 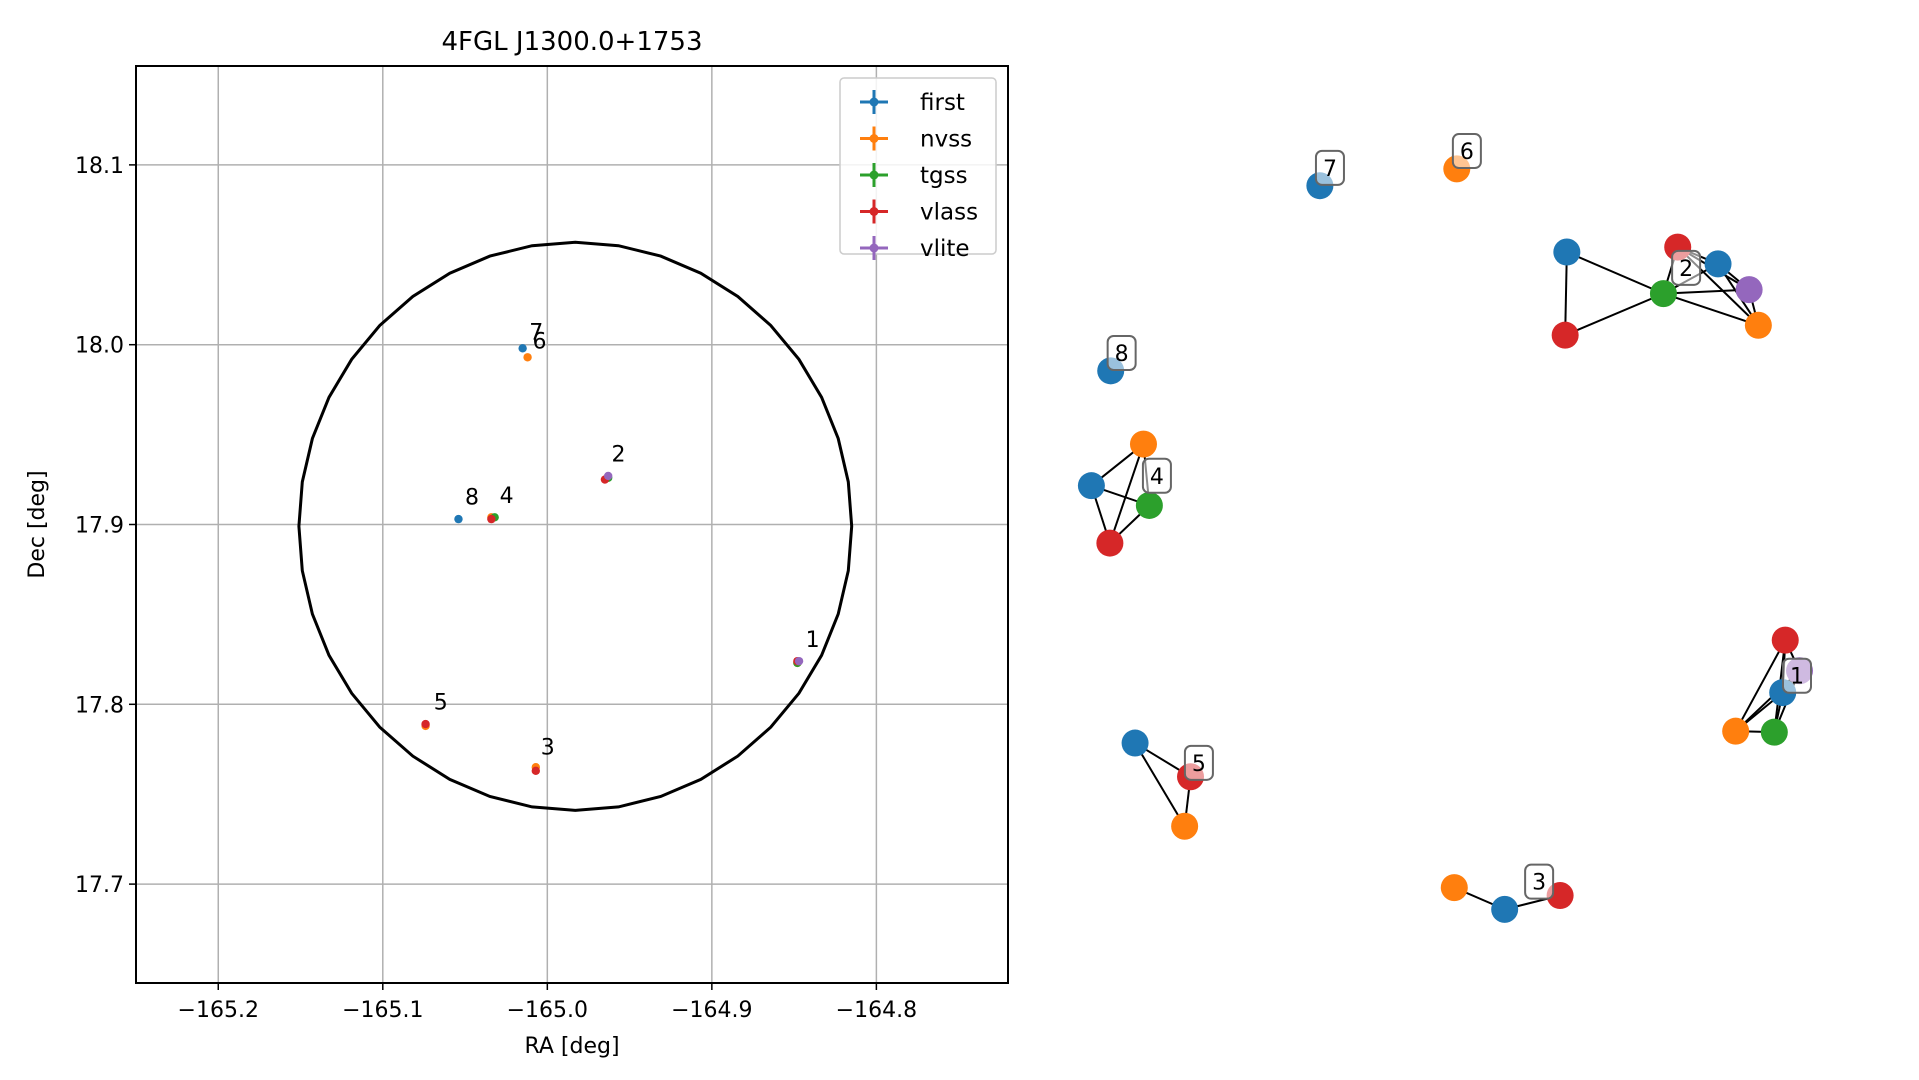 What do you see at coordinates (218, 1010) in the screenshot?
I see `x-tick-label: −165.2` at bounding box center [218, 1010].